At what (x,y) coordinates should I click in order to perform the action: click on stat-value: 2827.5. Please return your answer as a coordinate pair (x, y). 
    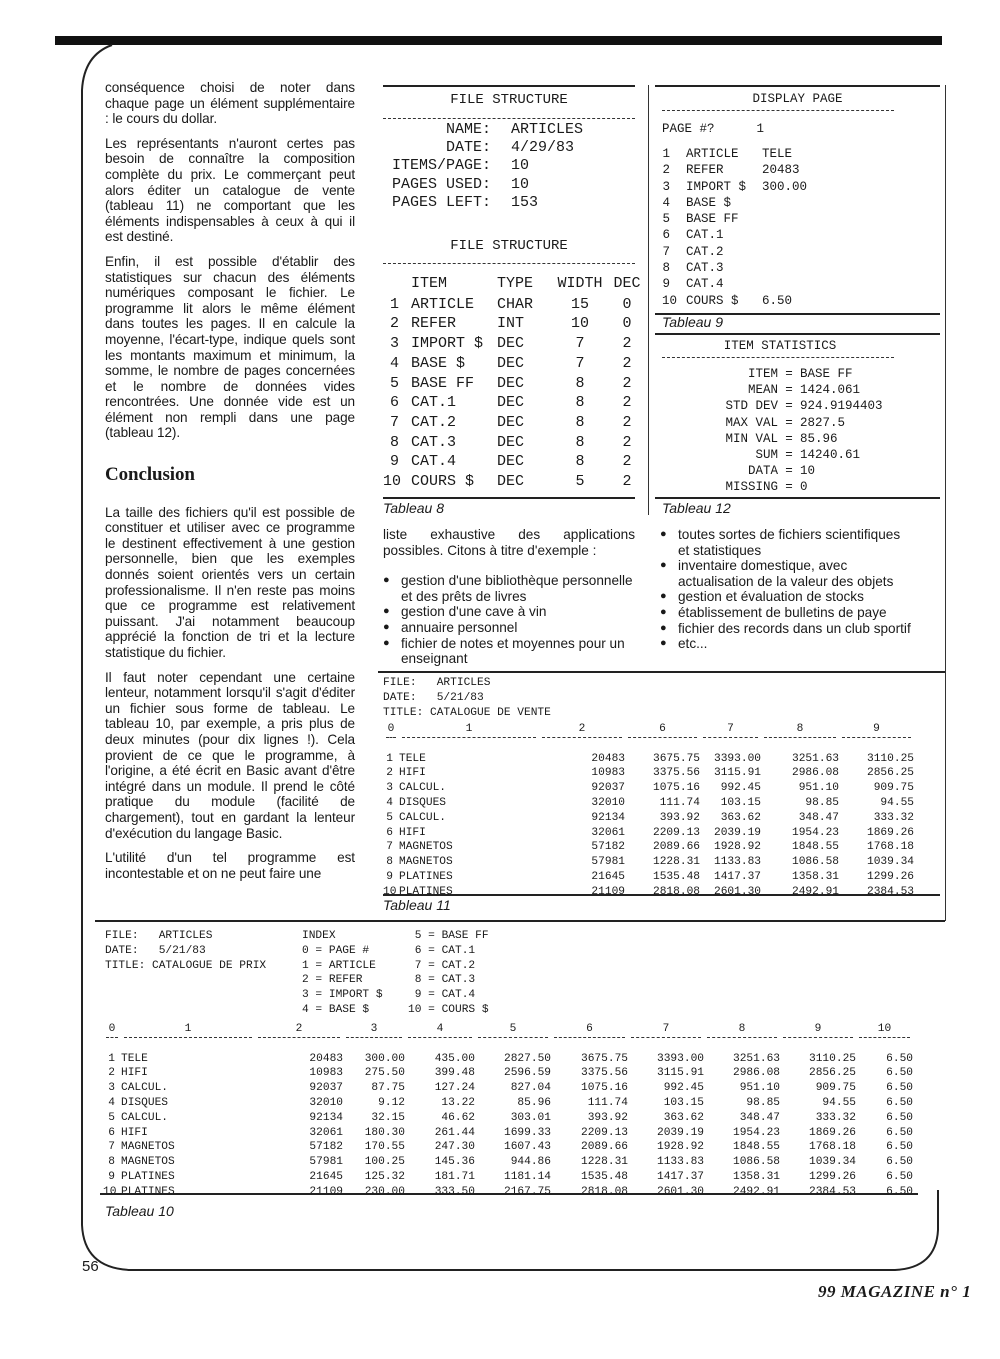
    Looking at the image, I should click on (823, 422).